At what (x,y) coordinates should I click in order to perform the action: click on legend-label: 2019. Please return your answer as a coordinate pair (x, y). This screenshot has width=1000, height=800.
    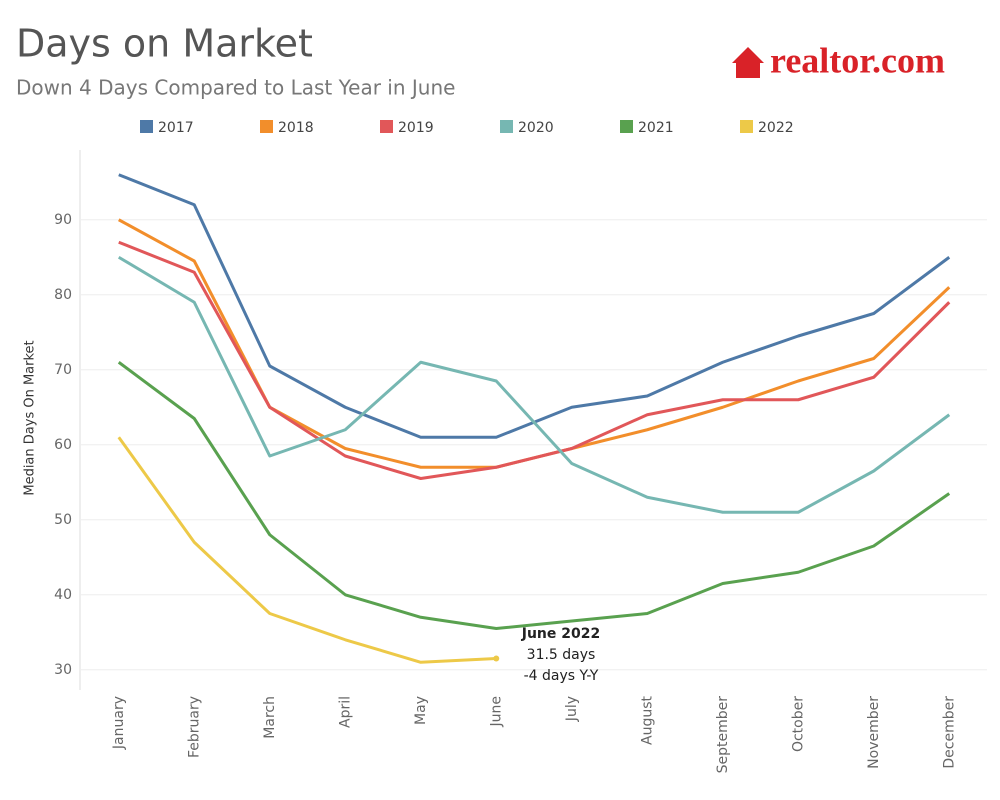
    Looking at the image, I should click on (416, 128).